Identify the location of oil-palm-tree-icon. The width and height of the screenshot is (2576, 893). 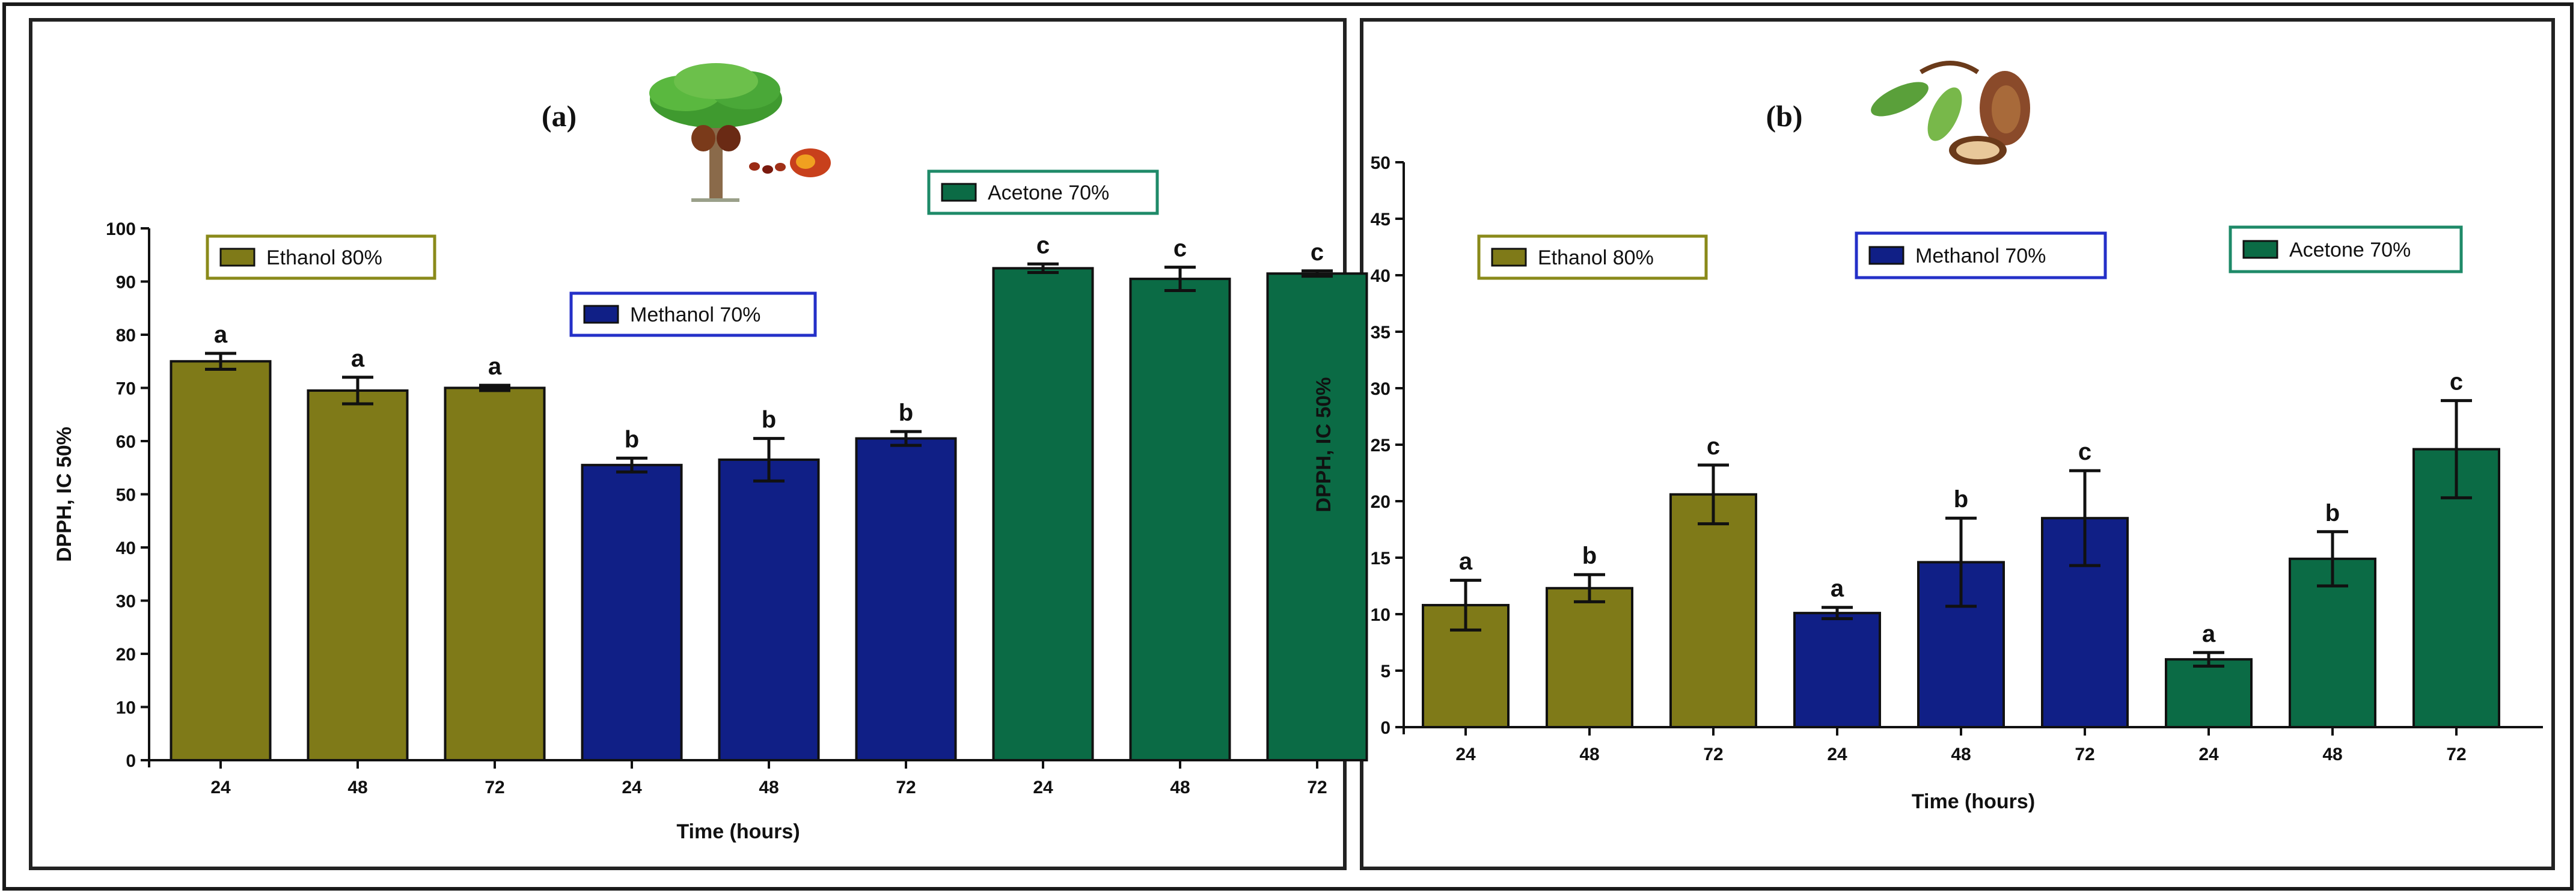
(740, 132).